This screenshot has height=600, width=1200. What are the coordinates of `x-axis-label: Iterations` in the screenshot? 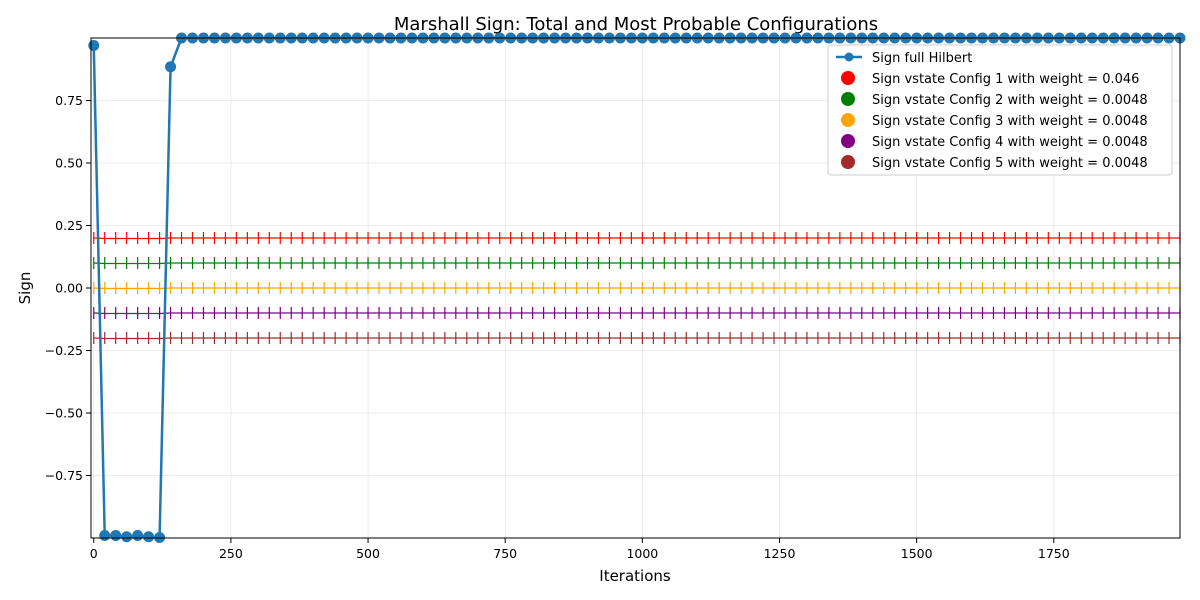 It's located at (635, 576).